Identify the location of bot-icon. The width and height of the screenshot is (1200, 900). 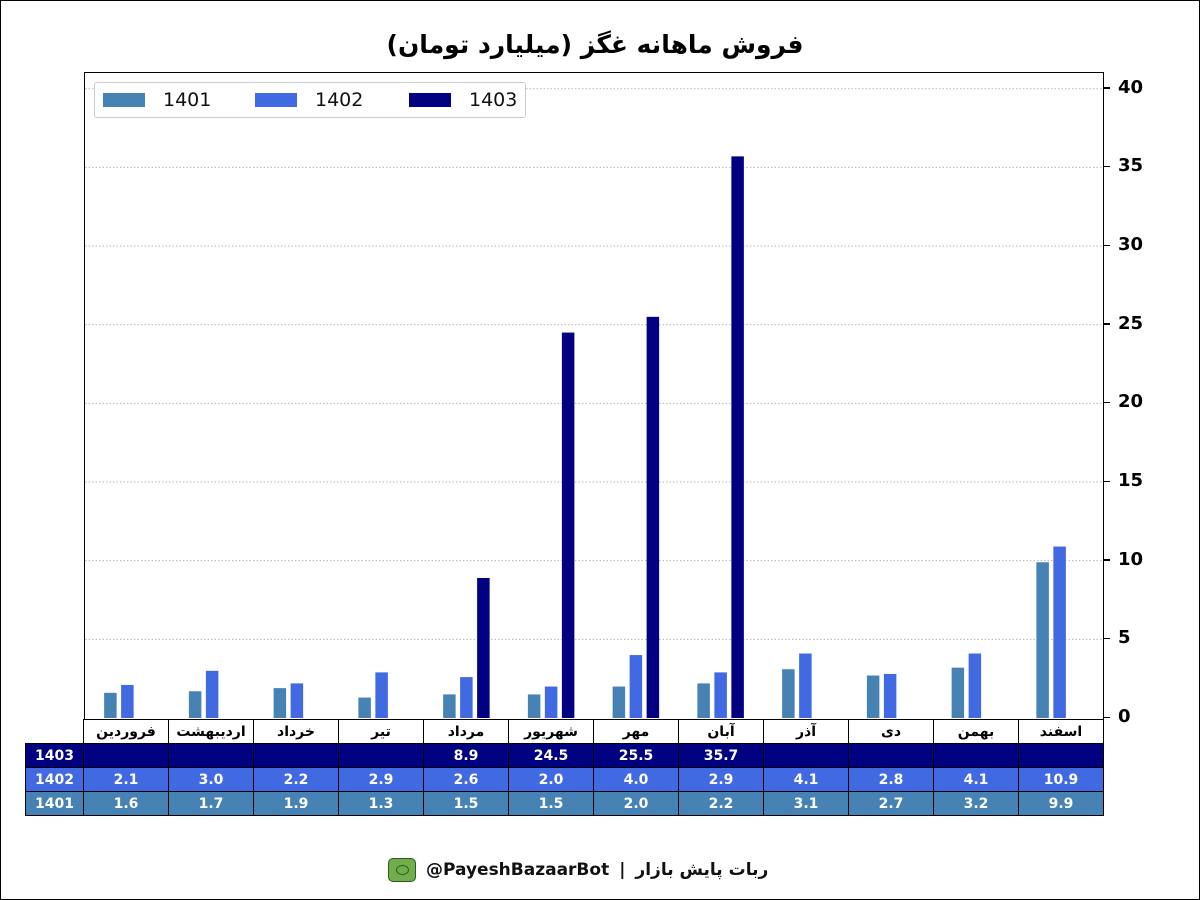
(402, 870).